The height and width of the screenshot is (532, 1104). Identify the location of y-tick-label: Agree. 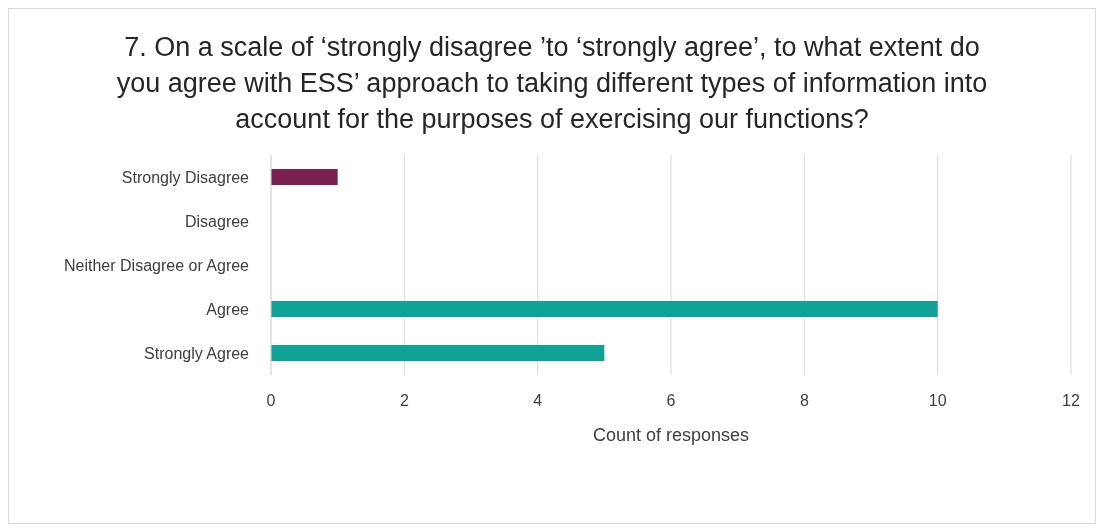
(228, 309).